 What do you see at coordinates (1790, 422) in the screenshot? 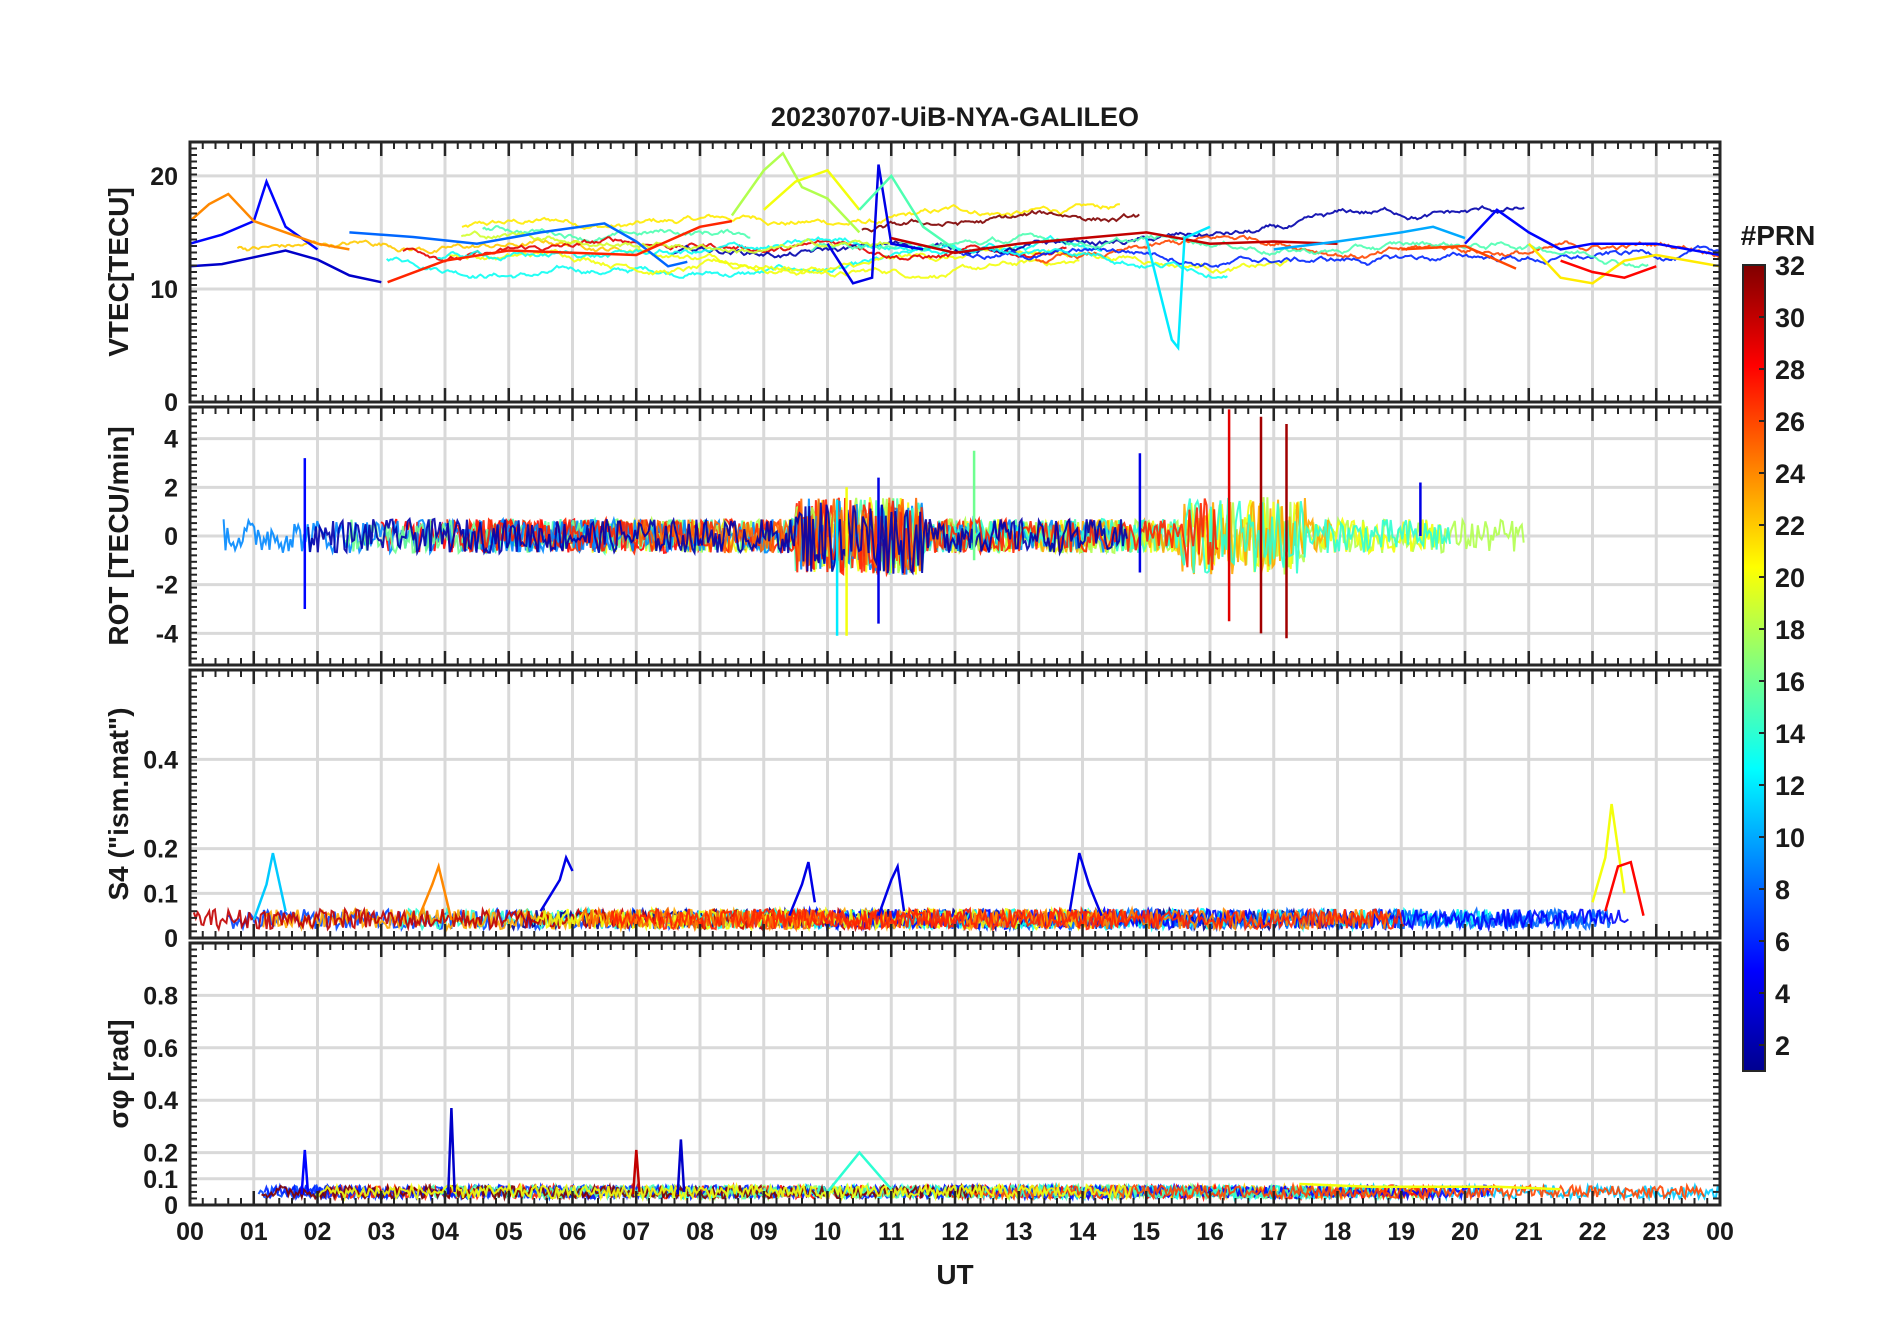
I see `colorbar-tick-label: 26` at bounding box center [1790, 422].